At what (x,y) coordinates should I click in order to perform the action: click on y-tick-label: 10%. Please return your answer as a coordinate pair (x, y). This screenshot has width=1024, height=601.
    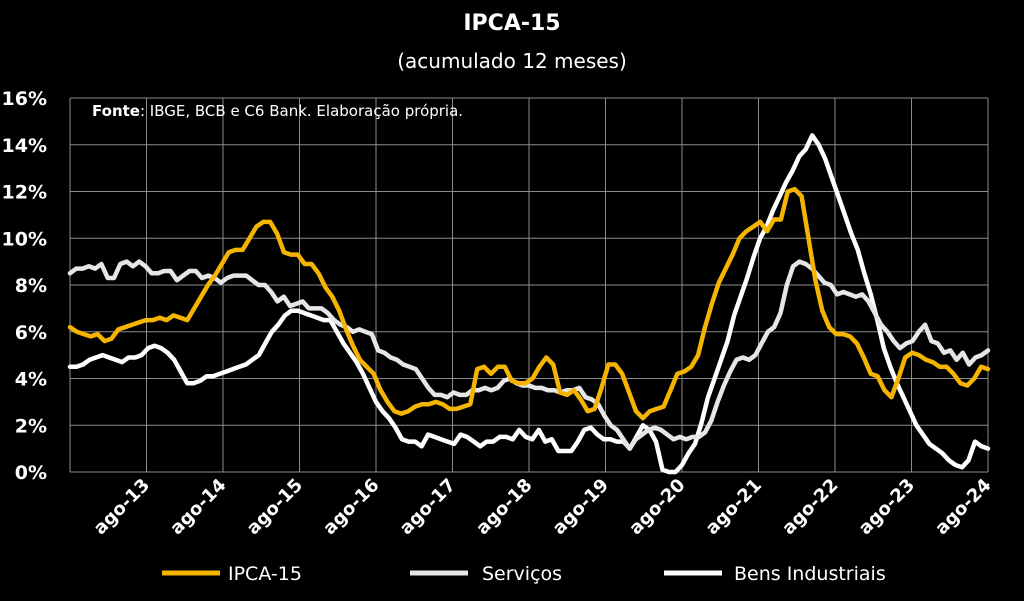
    Looking at the image, I should click on (24, 239).